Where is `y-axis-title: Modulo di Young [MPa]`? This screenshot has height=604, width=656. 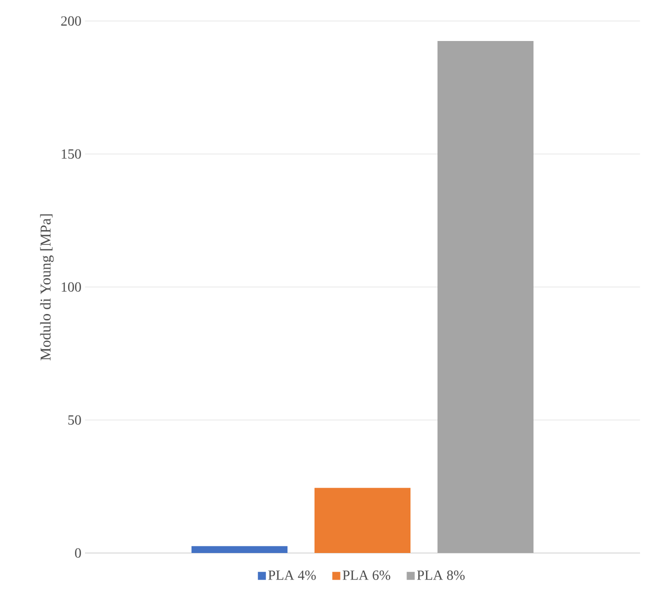 y-axis-title: Modulo di Young [MPa] is located at coordinates (47, 287).